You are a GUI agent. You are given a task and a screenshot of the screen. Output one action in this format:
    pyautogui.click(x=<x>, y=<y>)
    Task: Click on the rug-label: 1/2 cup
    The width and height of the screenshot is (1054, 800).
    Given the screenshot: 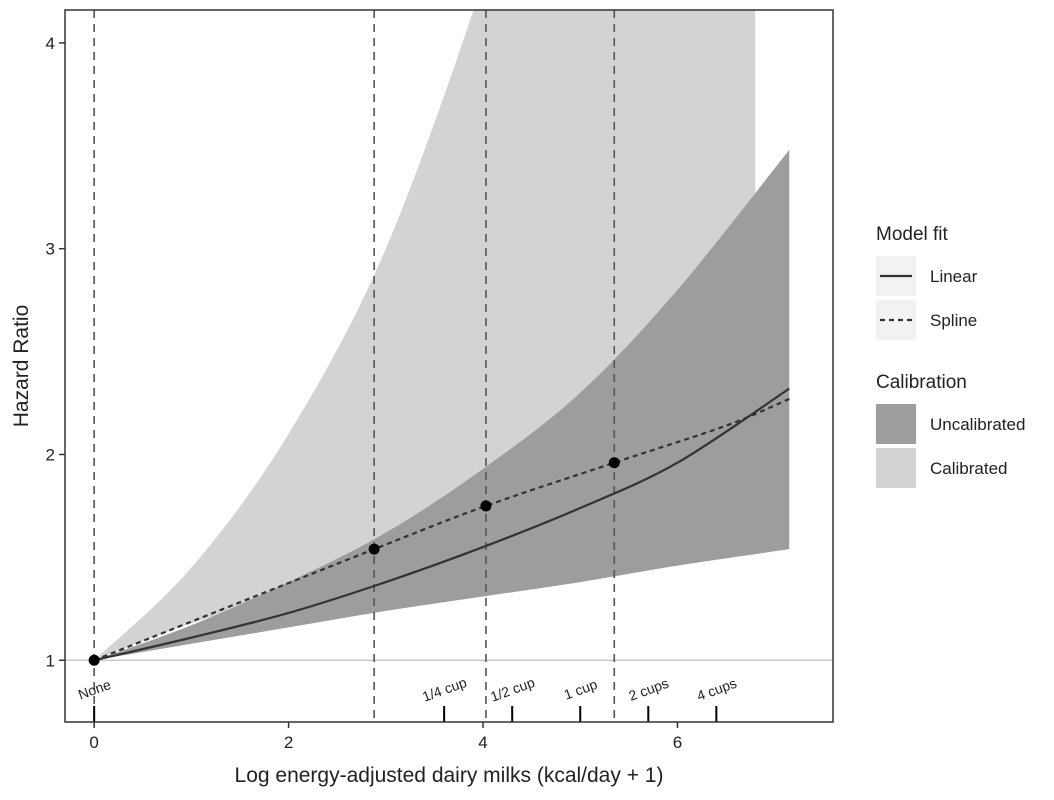 What is the action you would take?
    pyautogui.click(x=512, y=689)
    